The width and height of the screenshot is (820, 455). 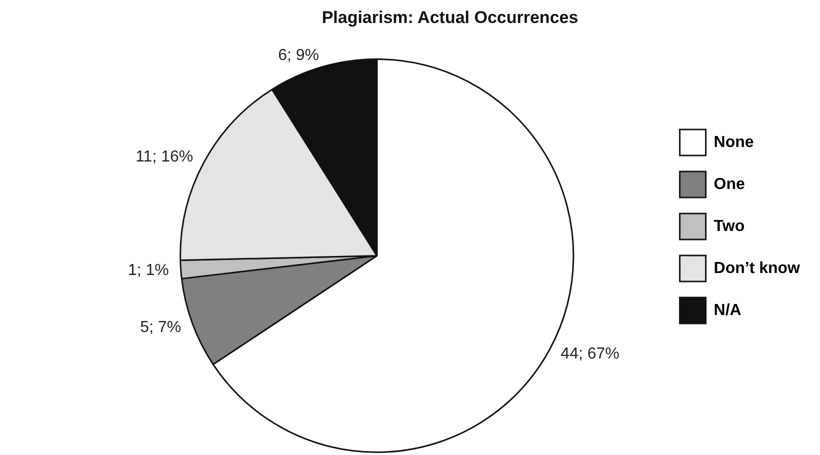 What do you see at coordinates (730, 184) in the screenshot?
I see `legend-label: One` at bounding box center [730, 184].